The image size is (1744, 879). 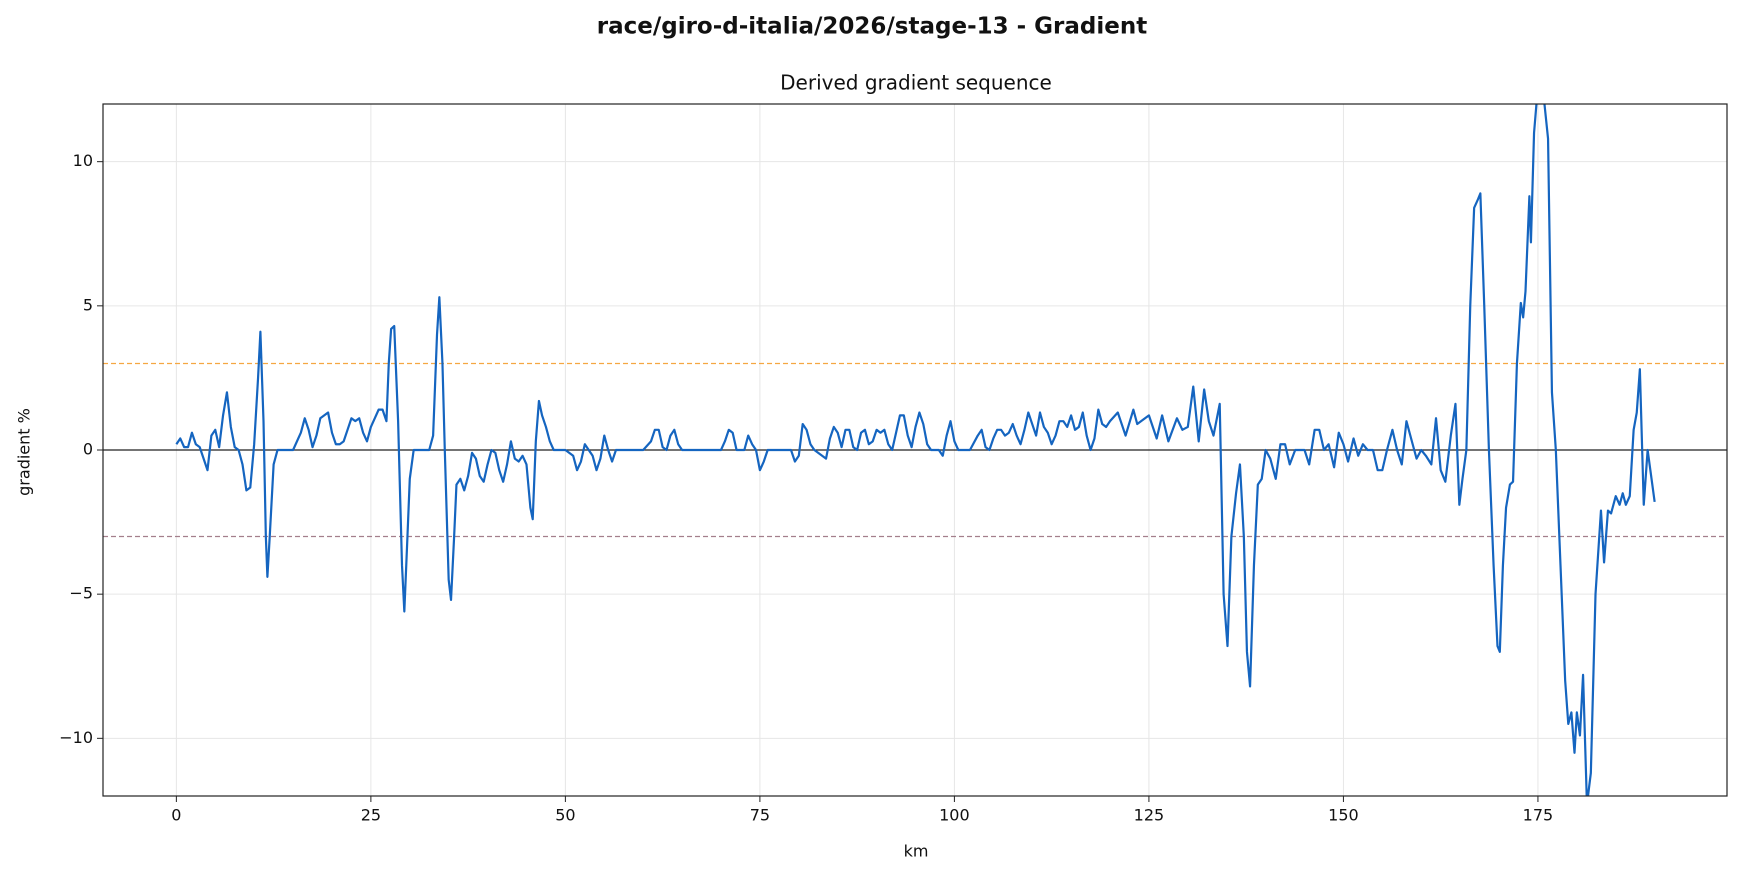 I want to click on y-tick-label: −5, so click(x=81, y=593).